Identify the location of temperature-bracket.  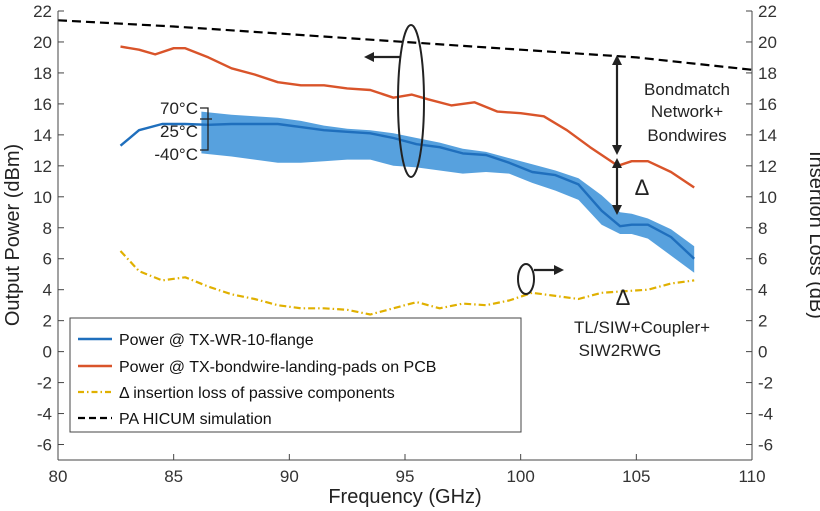
(206, 129).